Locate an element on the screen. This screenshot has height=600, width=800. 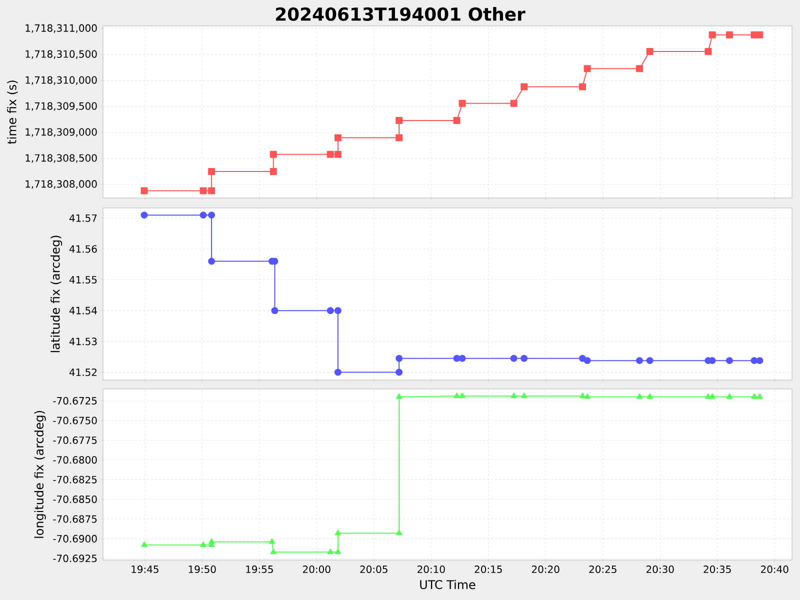
y-tick-label: -70.6725 is located at coordinates (75, 401).